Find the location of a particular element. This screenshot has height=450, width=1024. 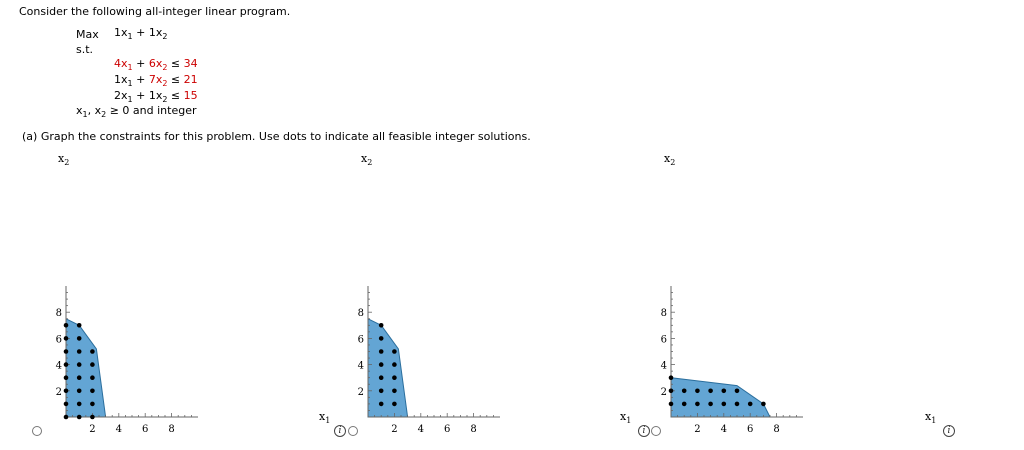

st-label: s.t. is located at coordinates (85, 49).